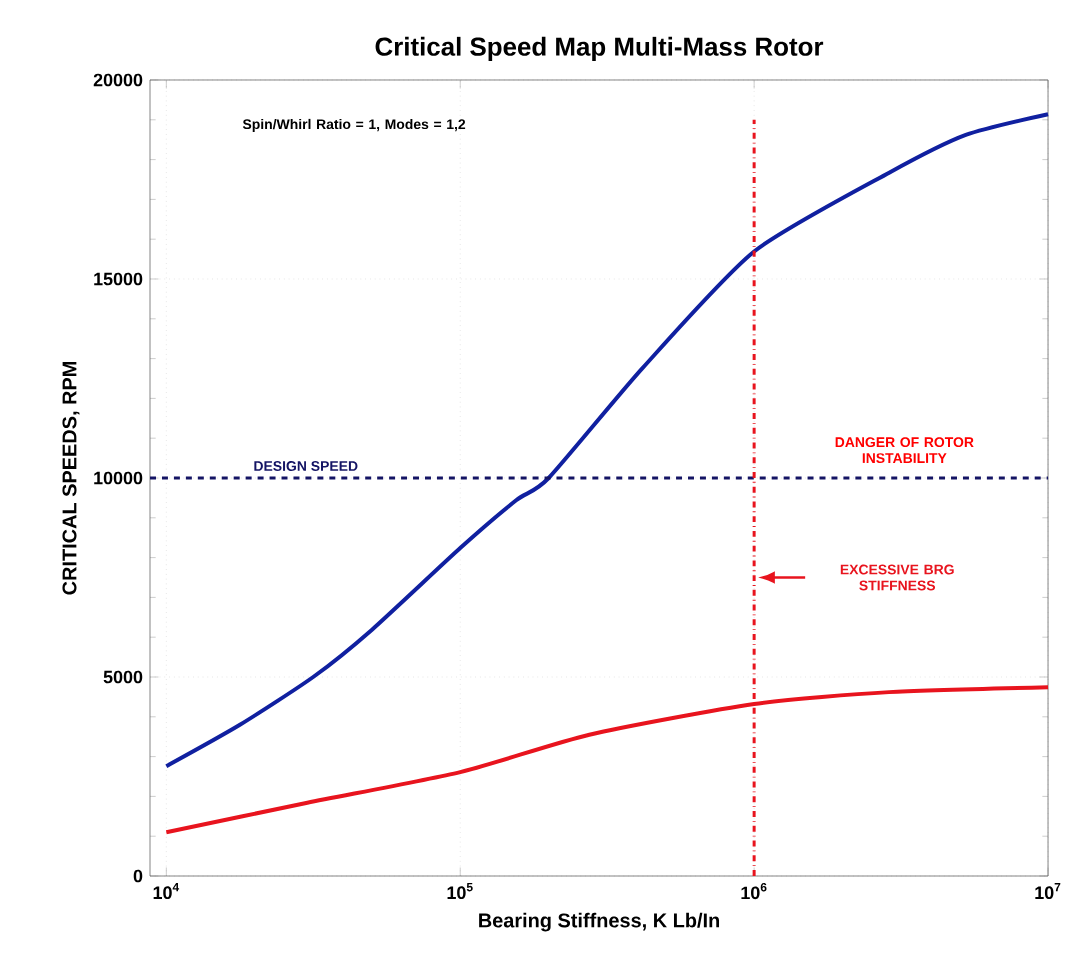 The image size is (1068, 972). What do you see at coordinates (71, 478) in the screenshot?
I see `y-axis-title: CRITICAL SPEEDS, RPM` at bounding box center [71, 478].